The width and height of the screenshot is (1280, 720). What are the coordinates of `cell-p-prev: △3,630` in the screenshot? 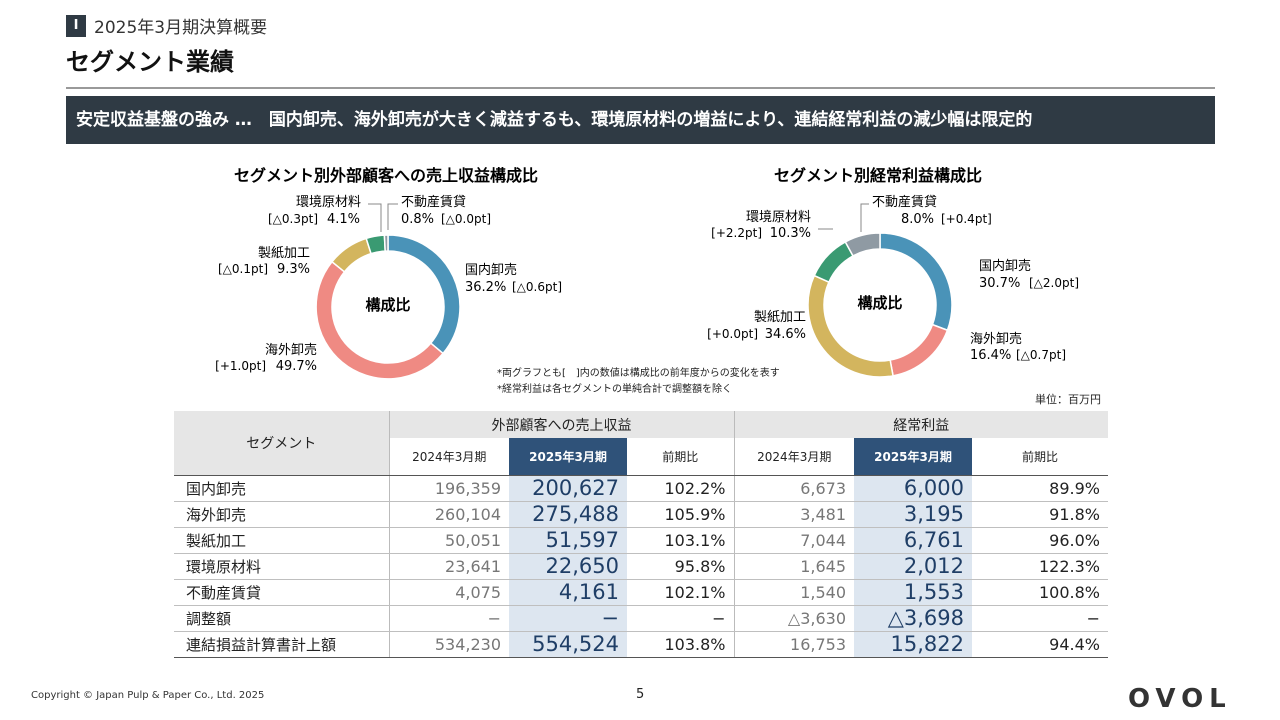 It's located at (793, 618).